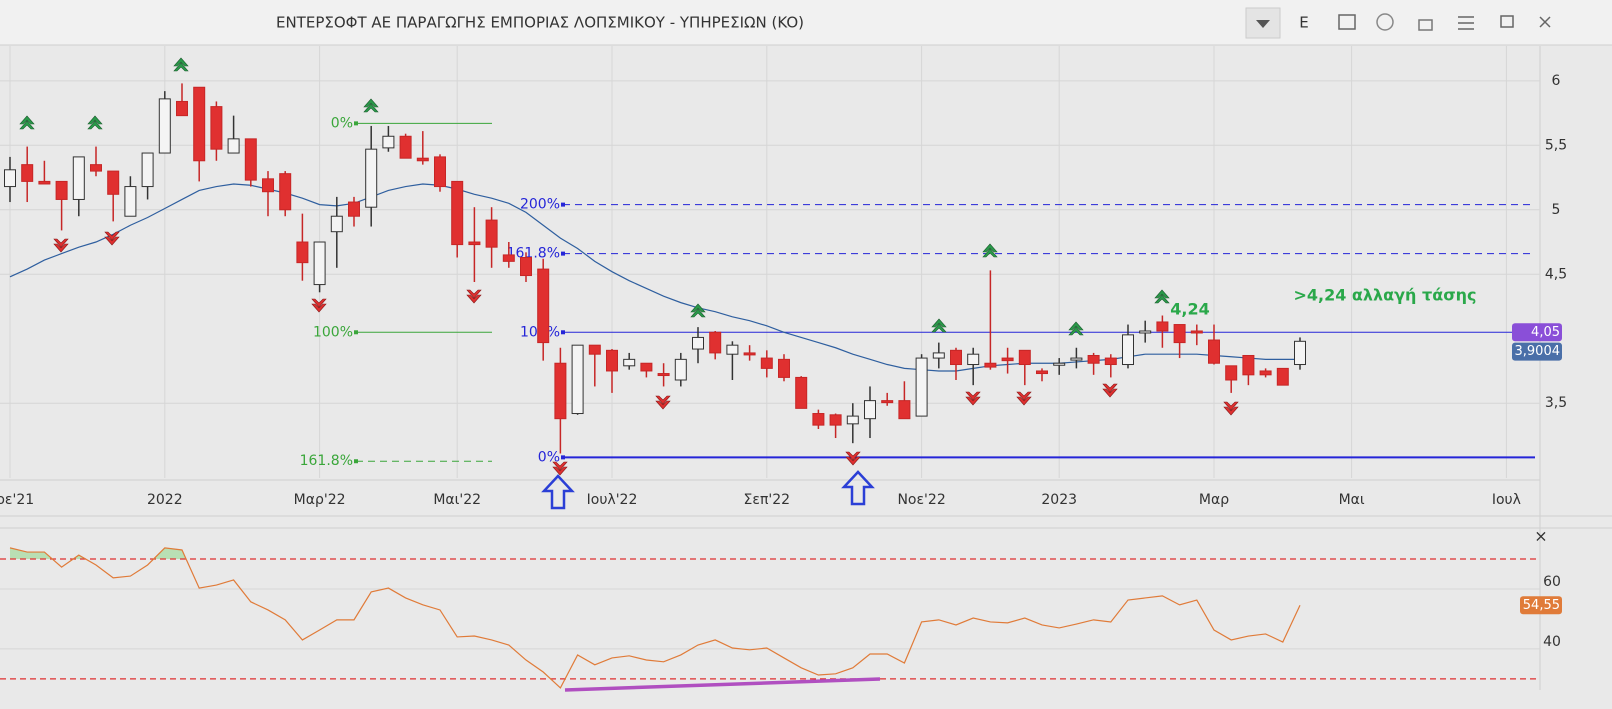 The width and height of the screenshot is (1612, 709). I want to click on price-label: 3,9004, so click(1538, 351).